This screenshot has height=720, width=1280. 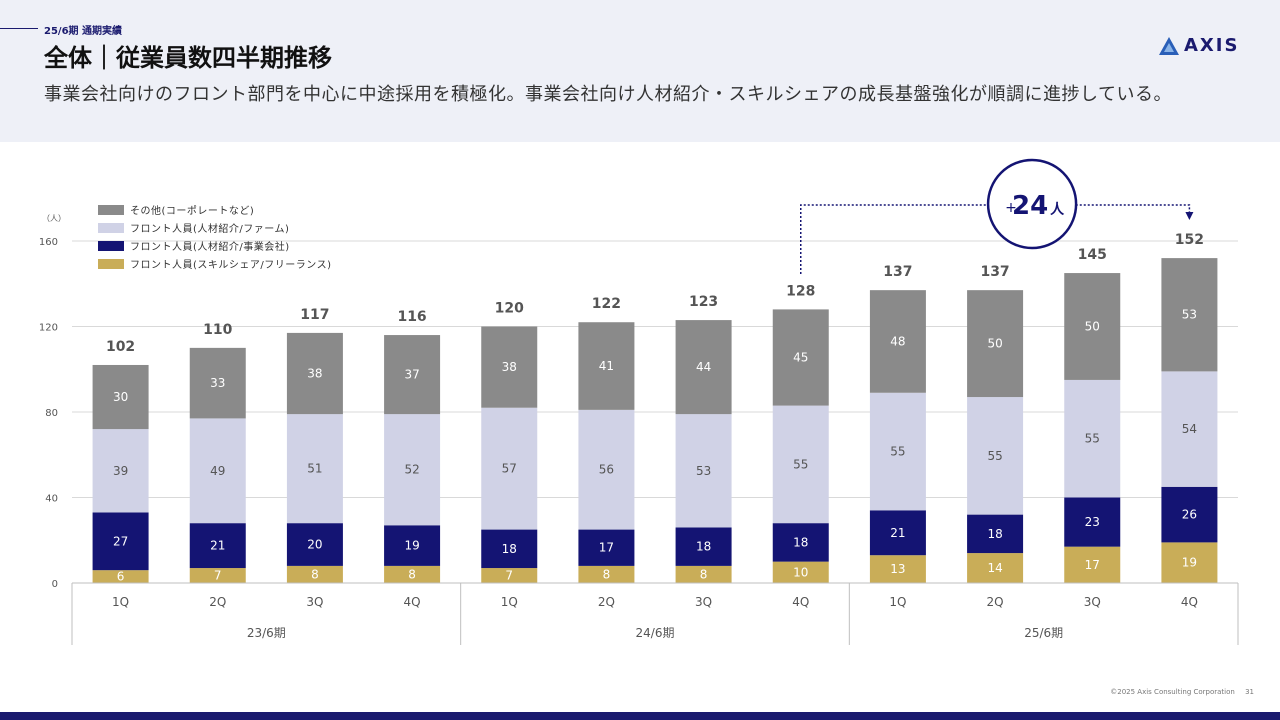 I want to click on data-label: 49, so click(x=217, y=471).